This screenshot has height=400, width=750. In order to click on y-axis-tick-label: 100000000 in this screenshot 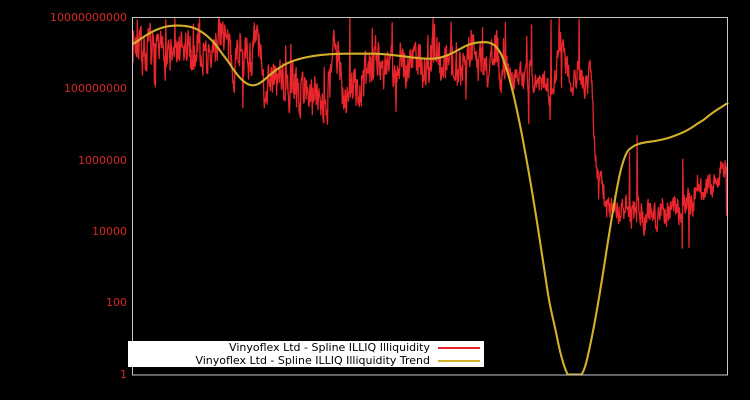, I will do `click(95, 89)`.